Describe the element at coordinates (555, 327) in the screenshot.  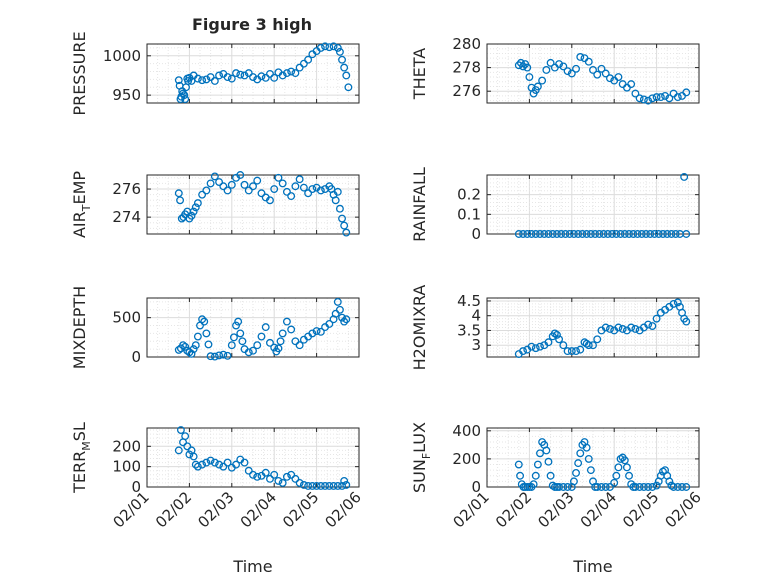
I see `subplot-h2omixra: 33.544.5 H2OMIXRA` at that location.